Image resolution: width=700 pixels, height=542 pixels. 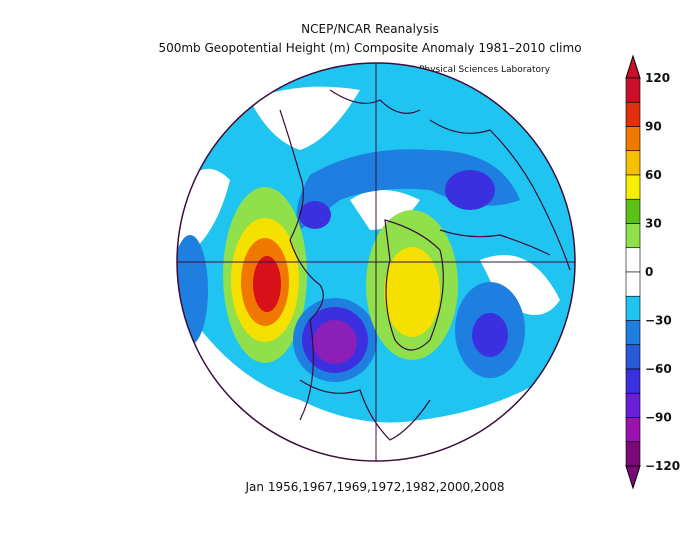 What do you see at coordinates (370, 29) in the screenshot?
I see `chart-title: NCEP/NCAR Reanalysis` at bounding box center [370, 29].